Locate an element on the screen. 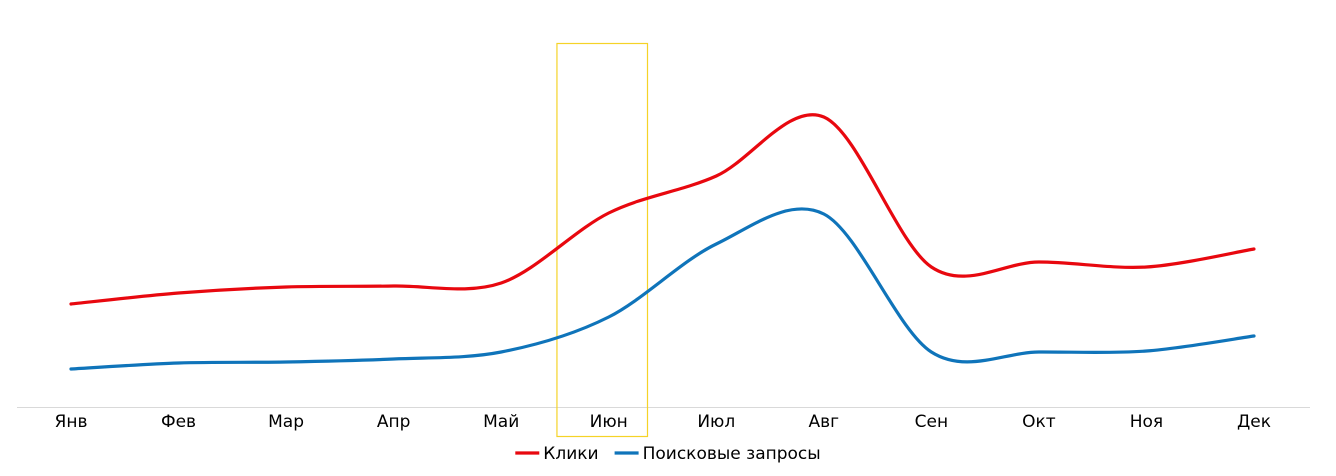 This screenshot has height=476, width=1336. legend-label: Клики is located at coordinates (570, 454).